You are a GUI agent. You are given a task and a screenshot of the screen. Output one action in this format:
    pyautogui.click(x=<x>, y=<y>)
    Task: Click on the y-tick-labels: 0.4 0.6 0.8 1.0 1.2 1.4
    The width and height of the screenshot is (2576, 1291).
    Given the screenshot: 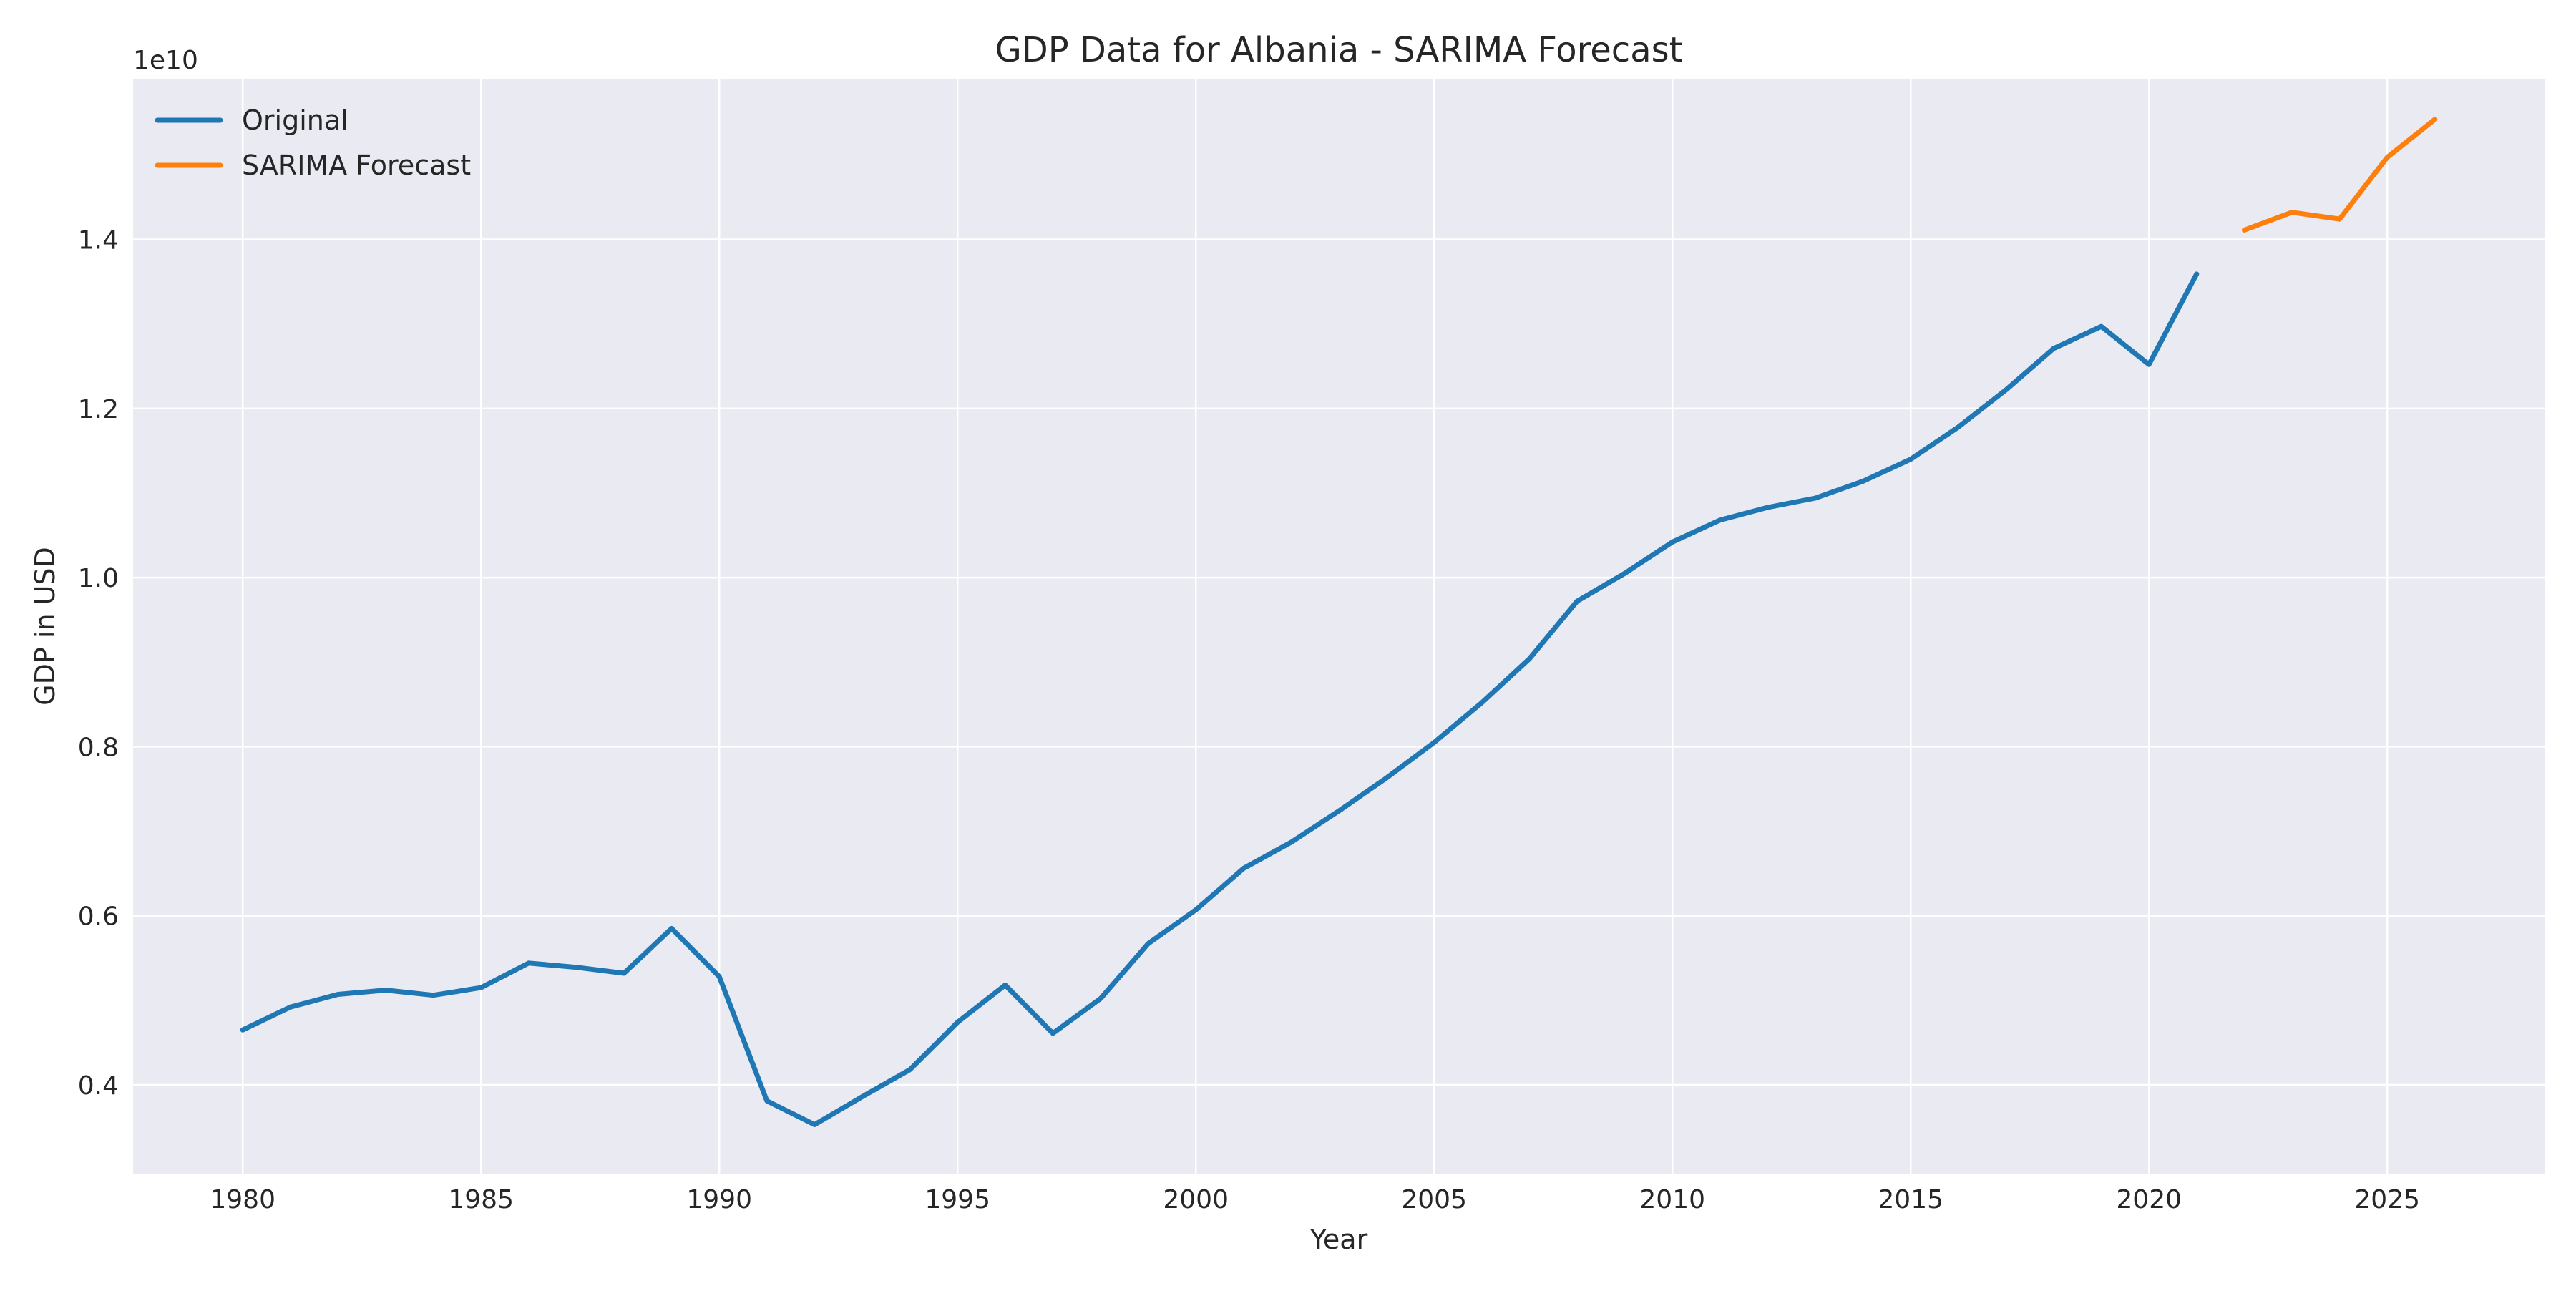 What is the action you would take?
    pyautogui.click(x=98, y=662)
    